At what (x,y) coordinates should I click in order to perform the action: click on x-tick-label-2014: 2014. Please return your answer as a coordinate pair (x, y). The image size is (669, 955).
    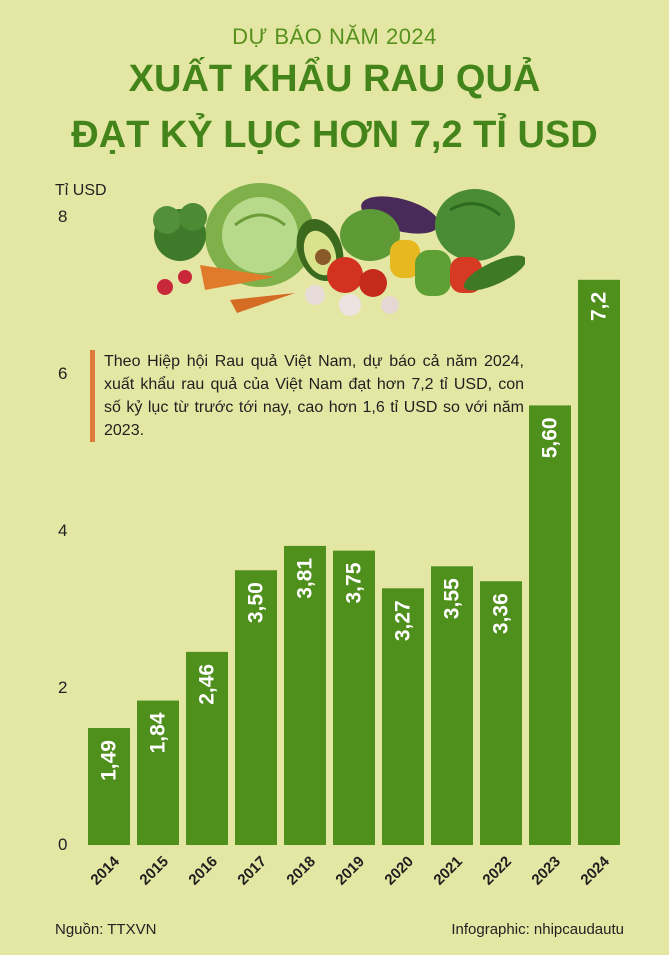
    Looking at the image, I should click on (105, 871).